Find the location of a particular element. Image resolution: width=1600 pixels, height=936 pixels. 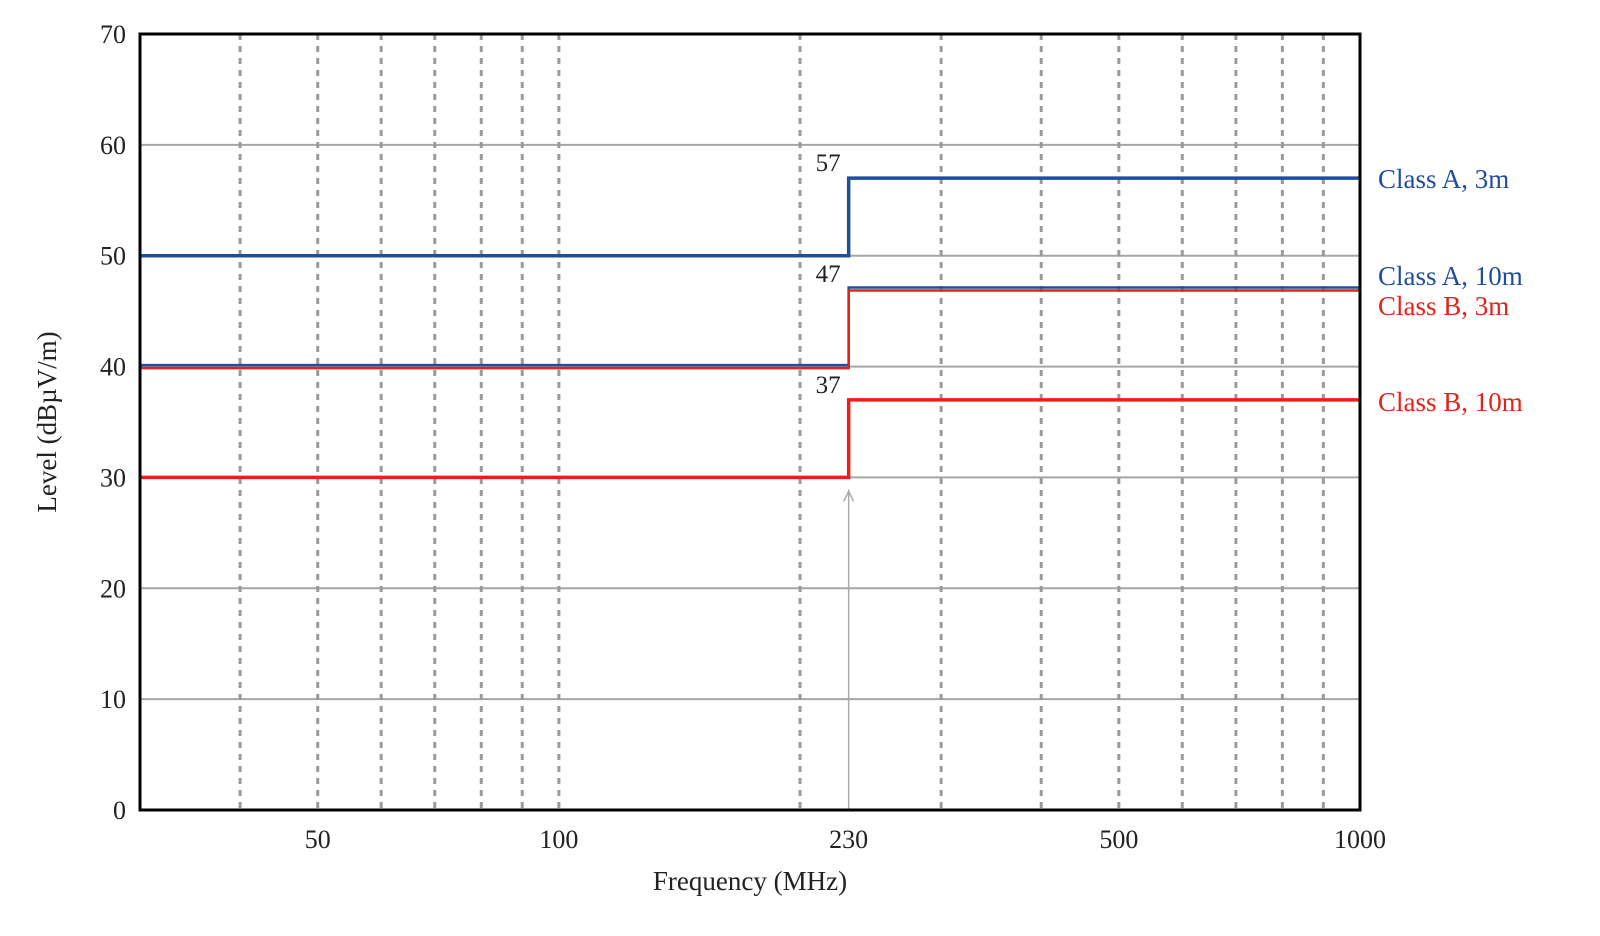

x-tick-label-50: 50 is located at coordinates (318, 839).